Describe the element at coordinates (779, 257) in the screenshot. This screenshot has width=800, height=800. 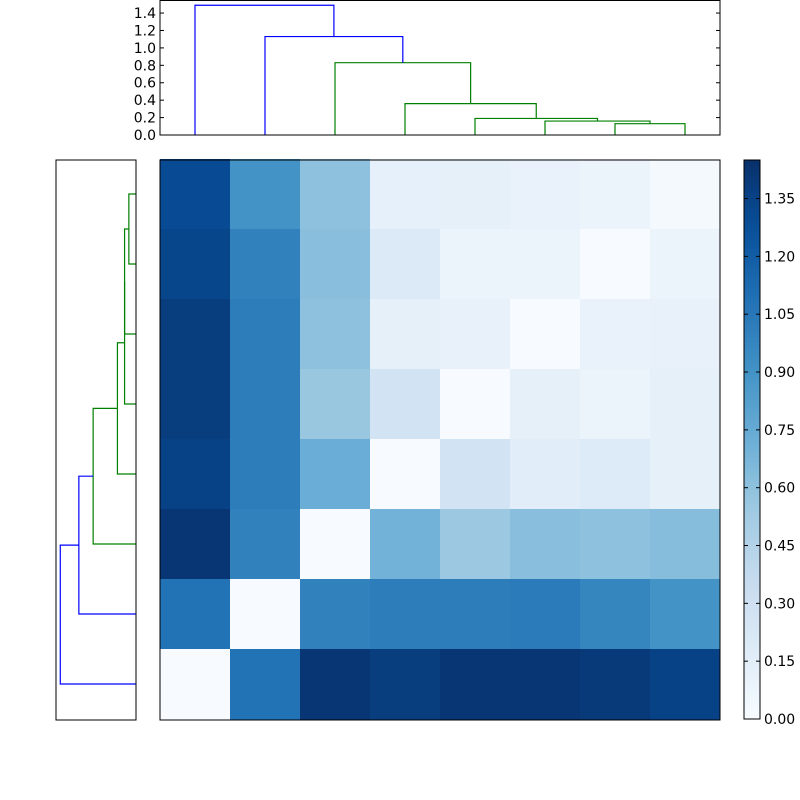
I see `colorbar-tick-label: 1.20` at that location.